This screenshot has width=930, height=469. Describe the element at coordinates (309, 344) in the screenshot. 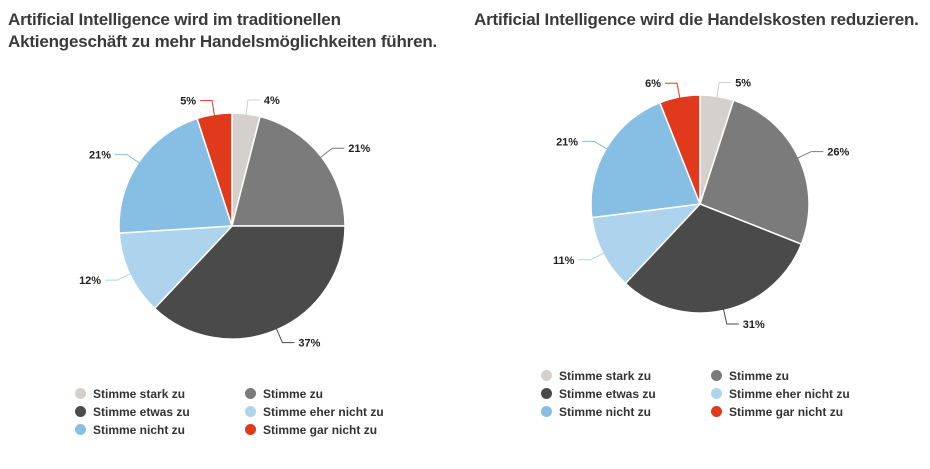

I see `chart-1-label-stimme-etwas-zu: 37%` at that location.